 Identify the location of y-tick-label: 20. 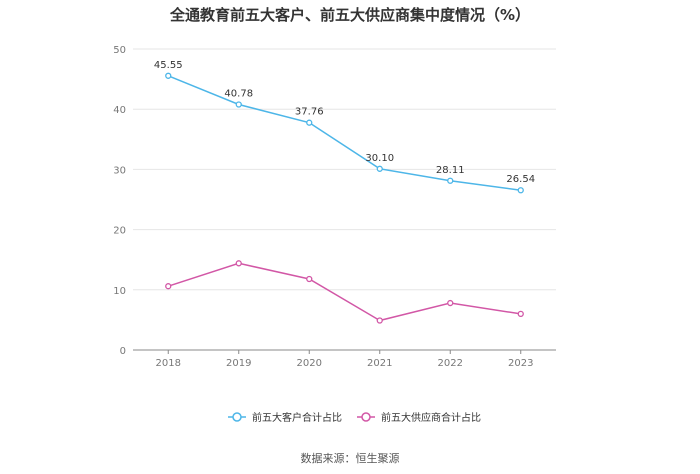
(119, 231).